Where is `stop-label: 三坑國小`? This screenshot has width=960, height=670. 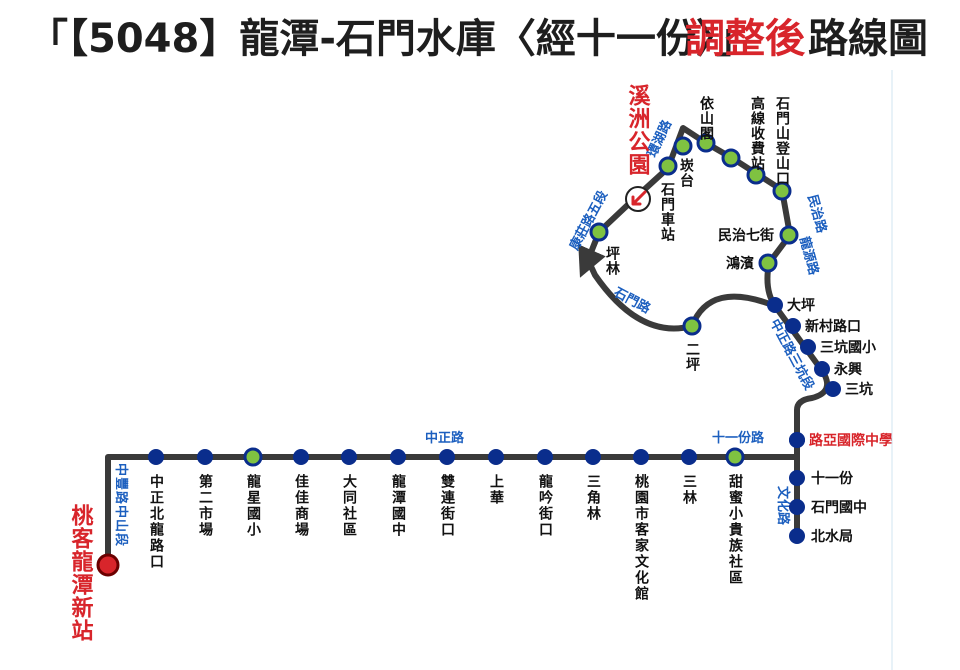
stop-label: 三坑國小 is located at coordinates (848, 347).